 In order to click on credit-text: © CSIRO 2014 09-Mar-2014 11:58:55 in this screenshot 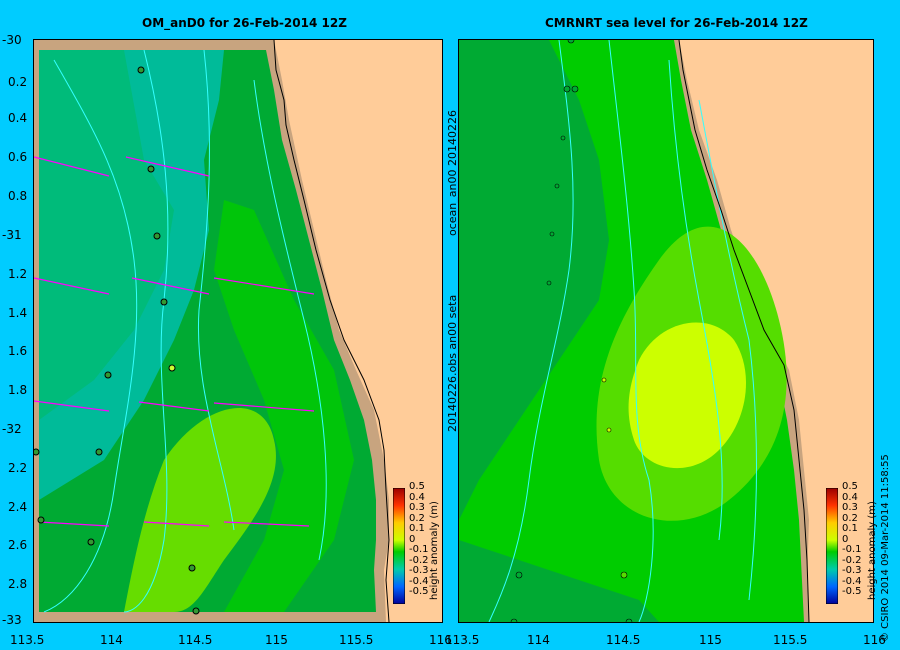, I will do `click(885, 548)`.